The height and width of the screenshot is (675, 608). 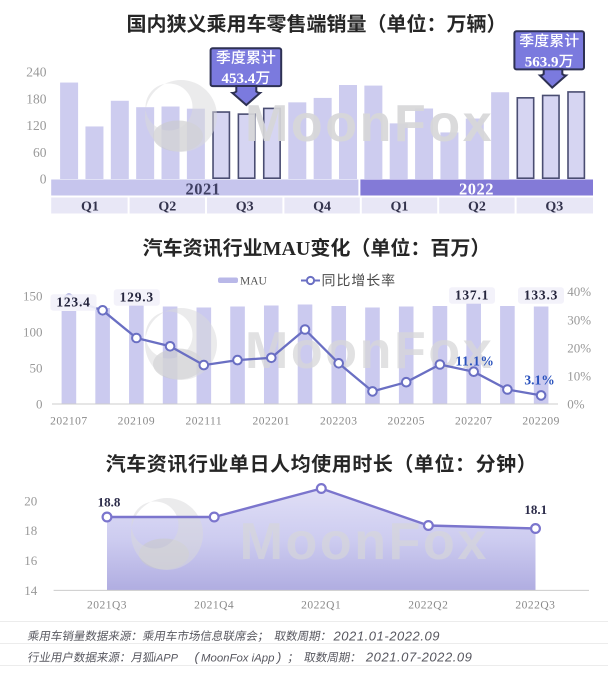 What do you see at coordinates (542, 62) in the screenshot?
I see `svg-text: 563.9` at bounding box center [542, 62].